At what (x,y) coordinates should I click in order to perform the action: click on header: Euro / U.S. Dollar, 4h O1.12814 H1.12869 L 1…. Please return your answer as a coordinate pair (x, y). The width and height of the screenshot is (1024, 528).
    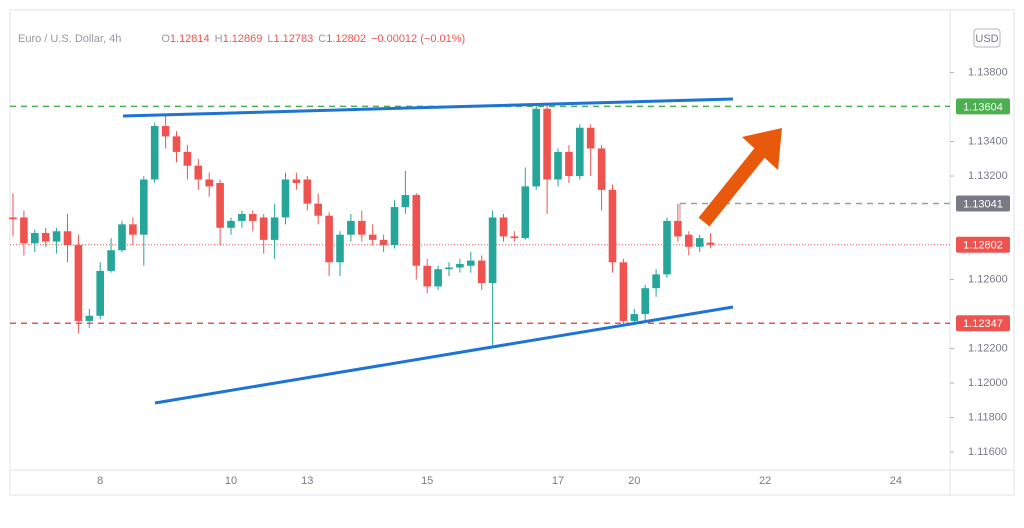
    Looking at the image, I should click on (244, 39).